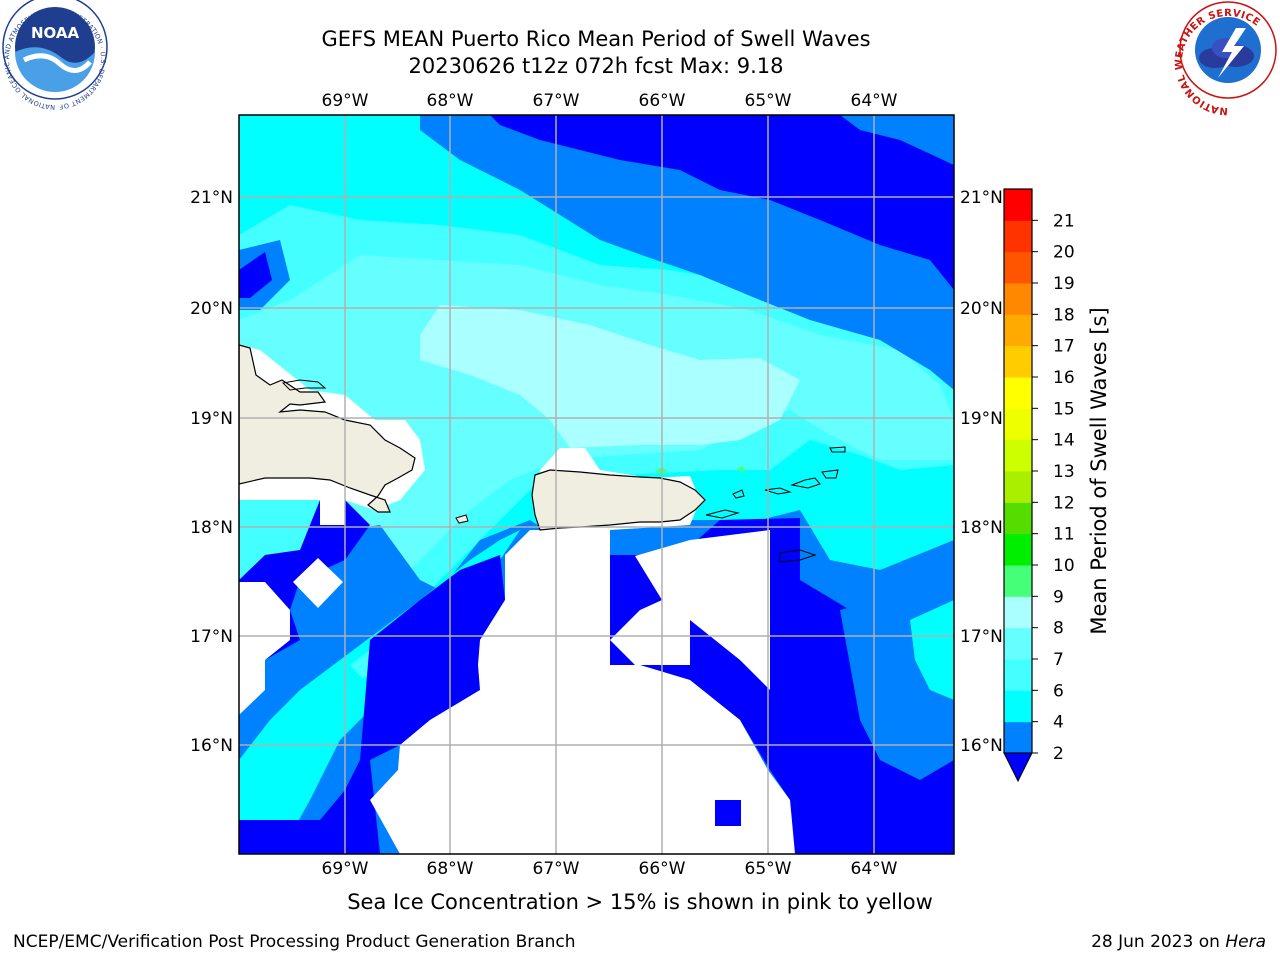  I want to click on lat-label-right: 18°N, so click(981, 528).